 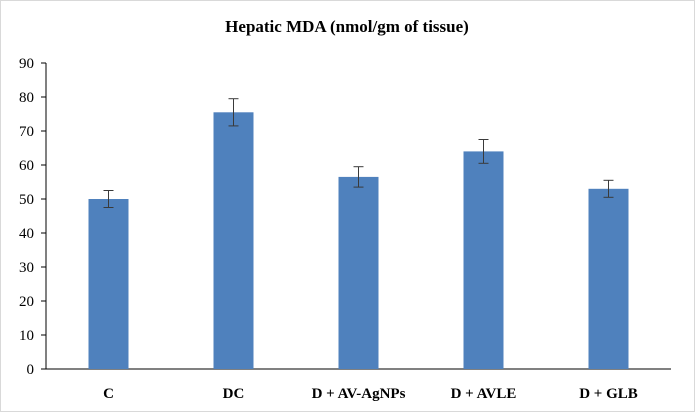 What do you see at coordinates (26, 98) in the screenshot?
I see `y-tick-label: 80` at bounding box center [26, 98].